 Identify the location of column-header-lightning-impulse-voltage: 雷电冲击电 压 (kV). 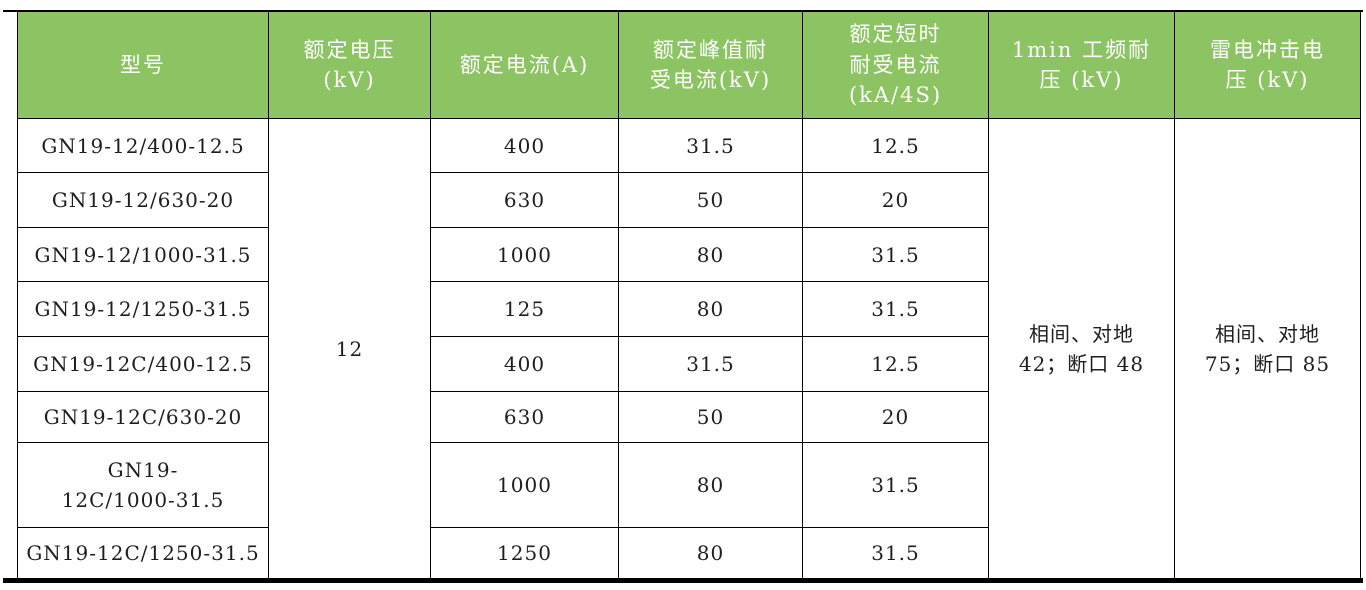
(1267, 65).